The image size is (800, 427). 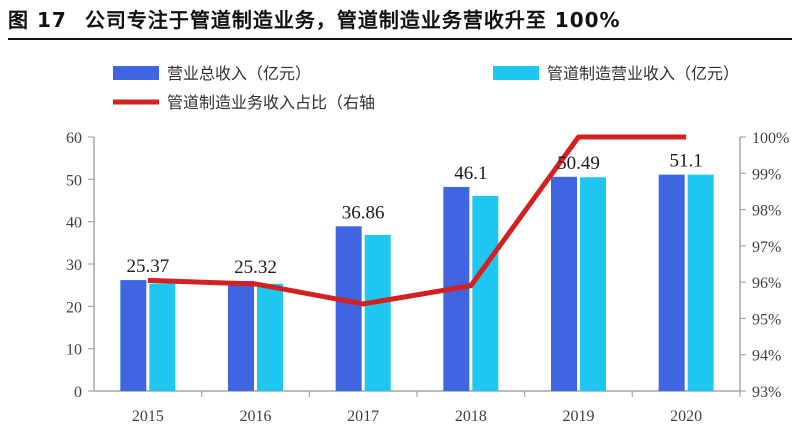 What do you see at coordinates (516, 73) in the screenshot?
I see `legend-swatch-pipe-revenue` at bounding box center [516, 73].